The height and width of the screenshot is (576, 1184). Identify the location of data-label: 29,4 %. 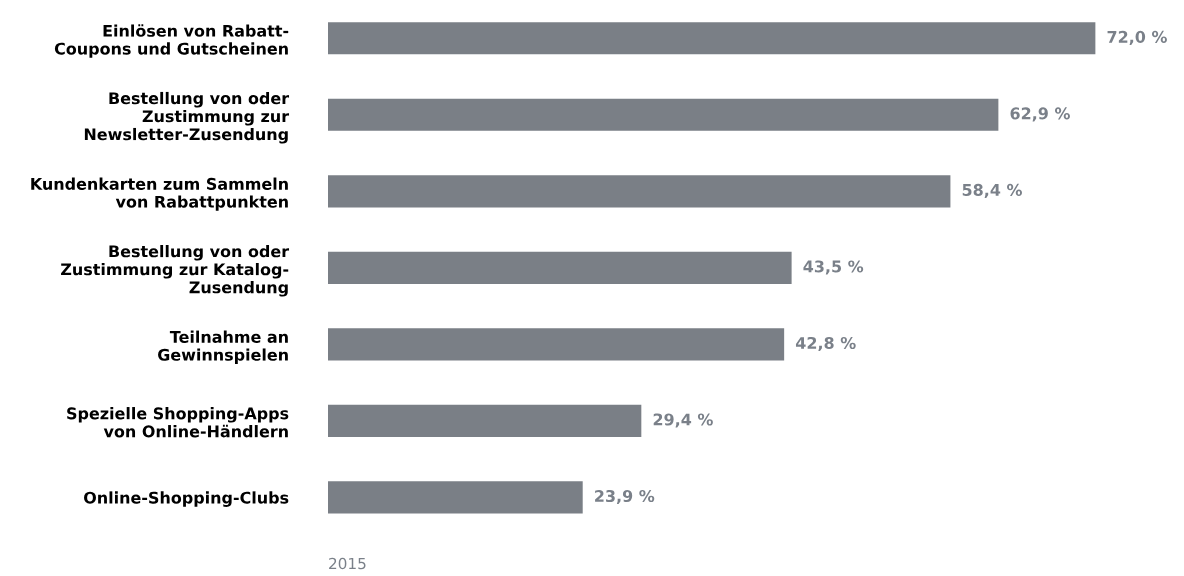
(683, 420).